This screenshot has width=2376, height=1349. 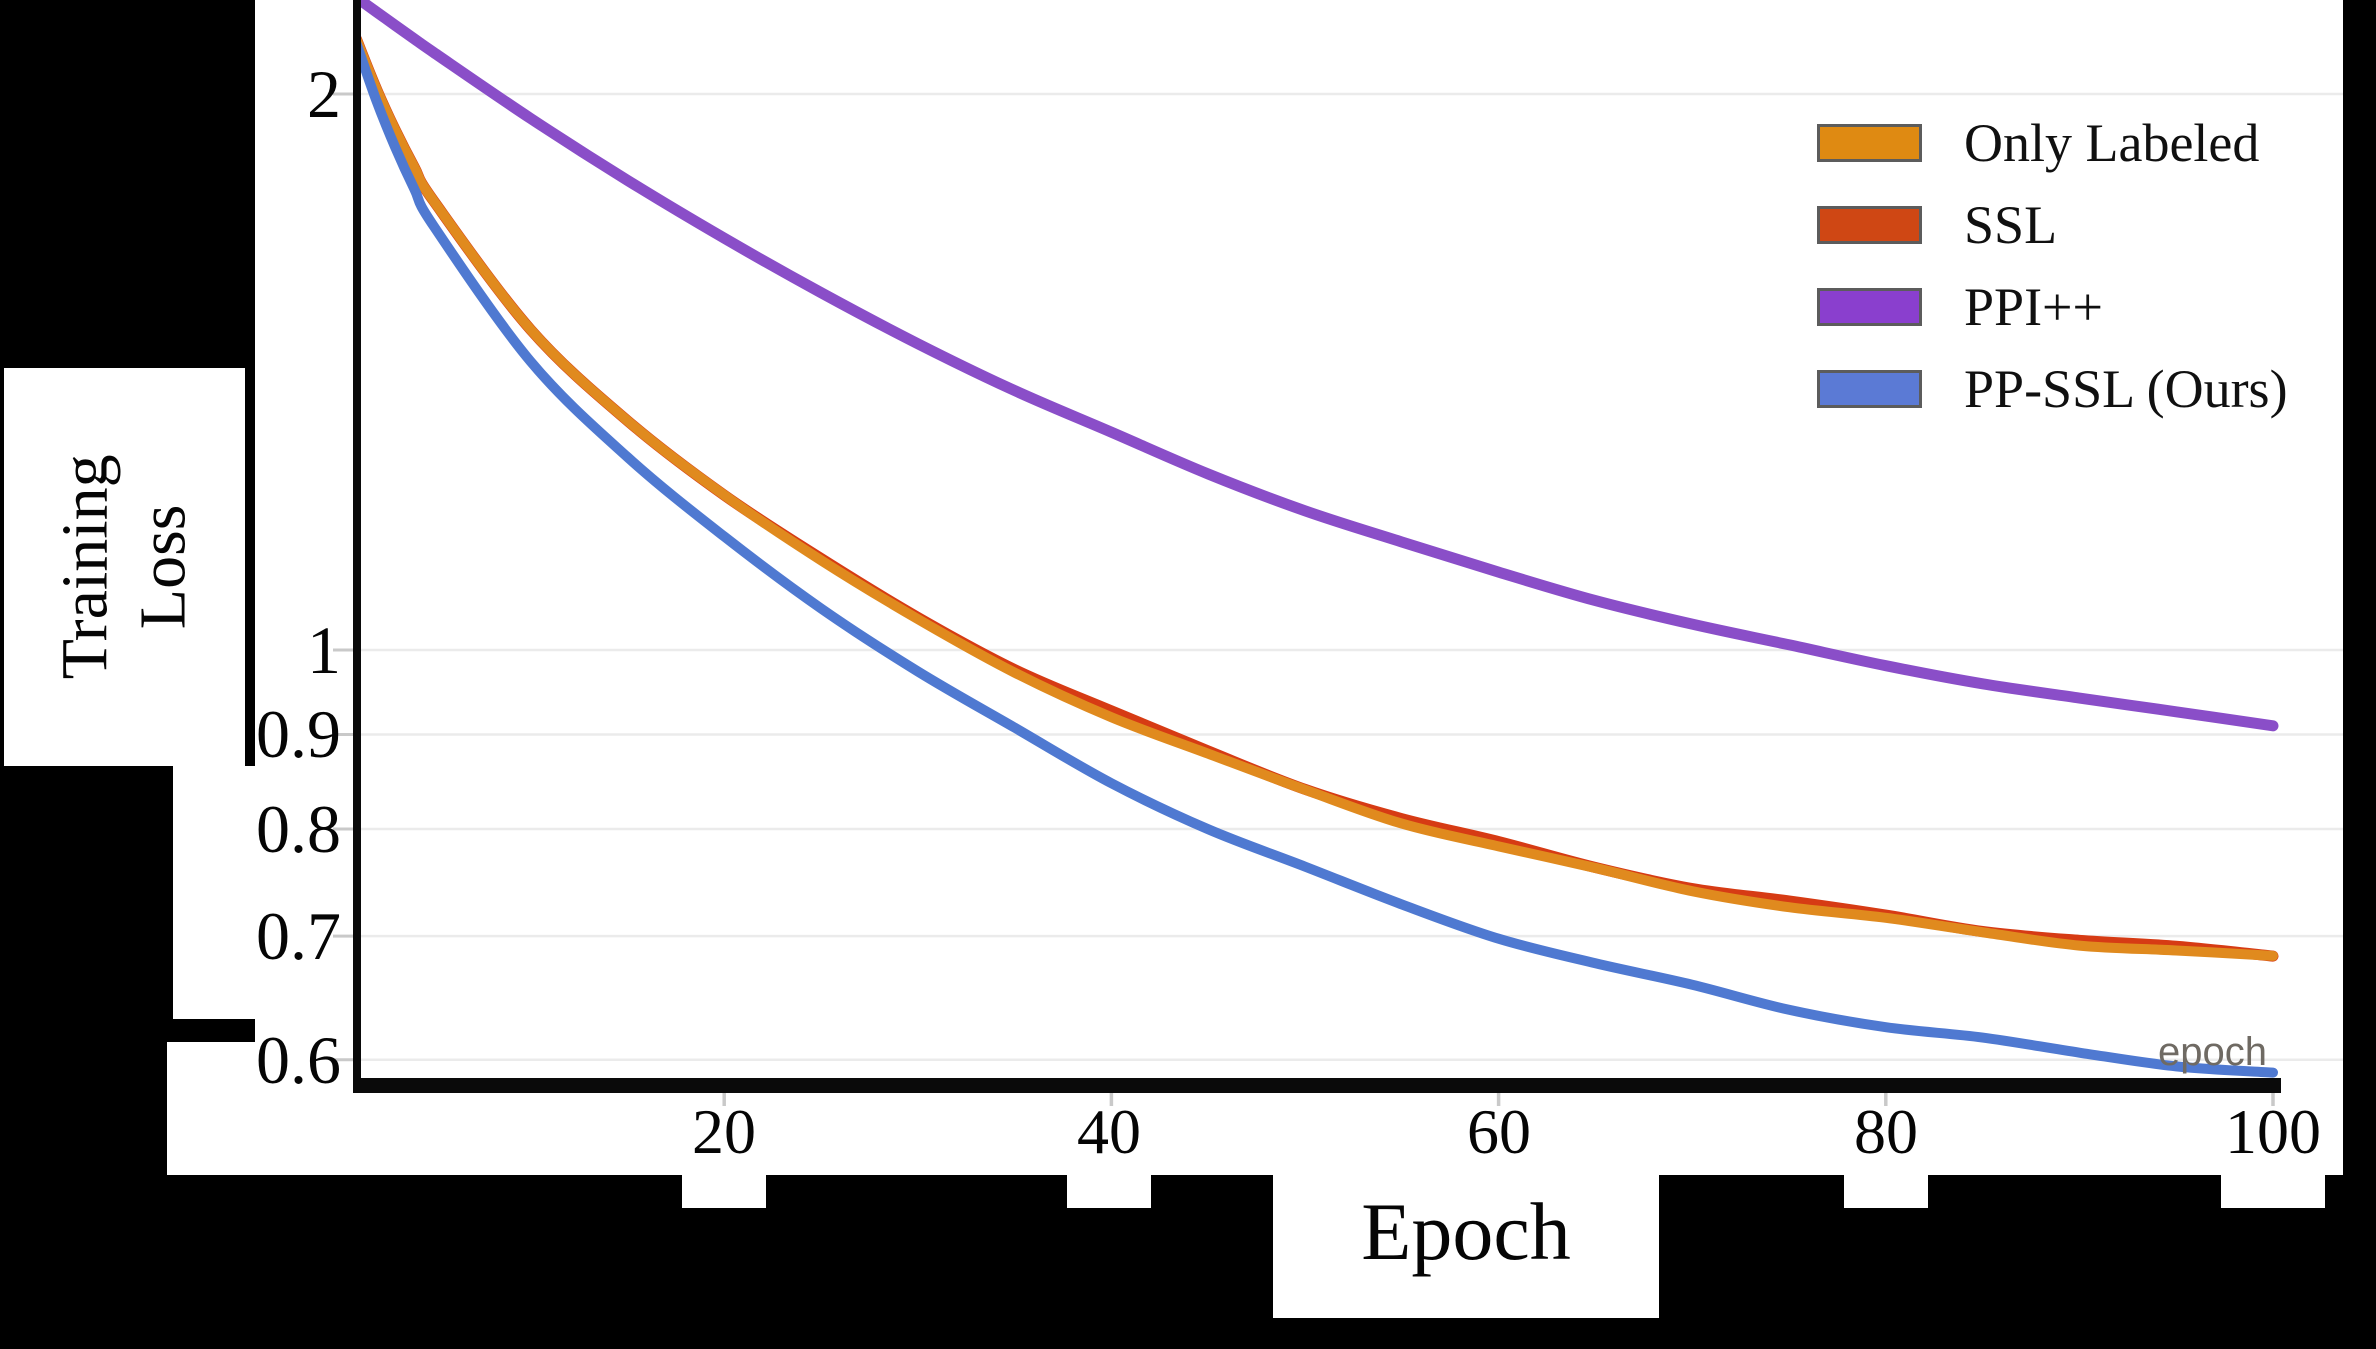 I want to click on legend-item-pp-ssl: PP-SSL (Ours), so click(x=2052, y=389).